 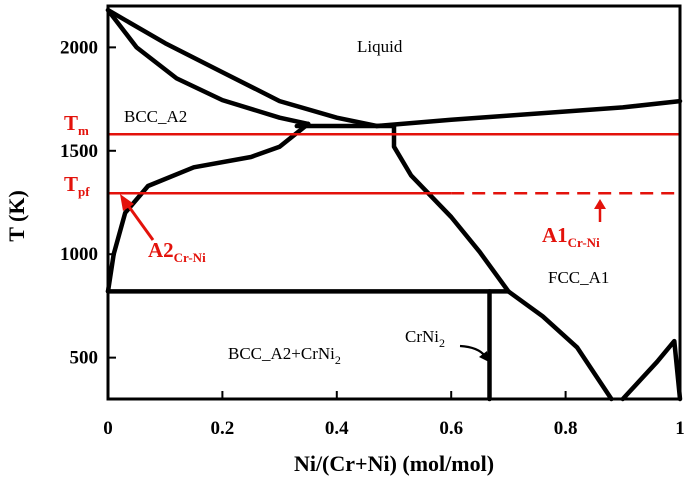 I want to click on tpf-label-sub: pf, so click(x=84, y=191).